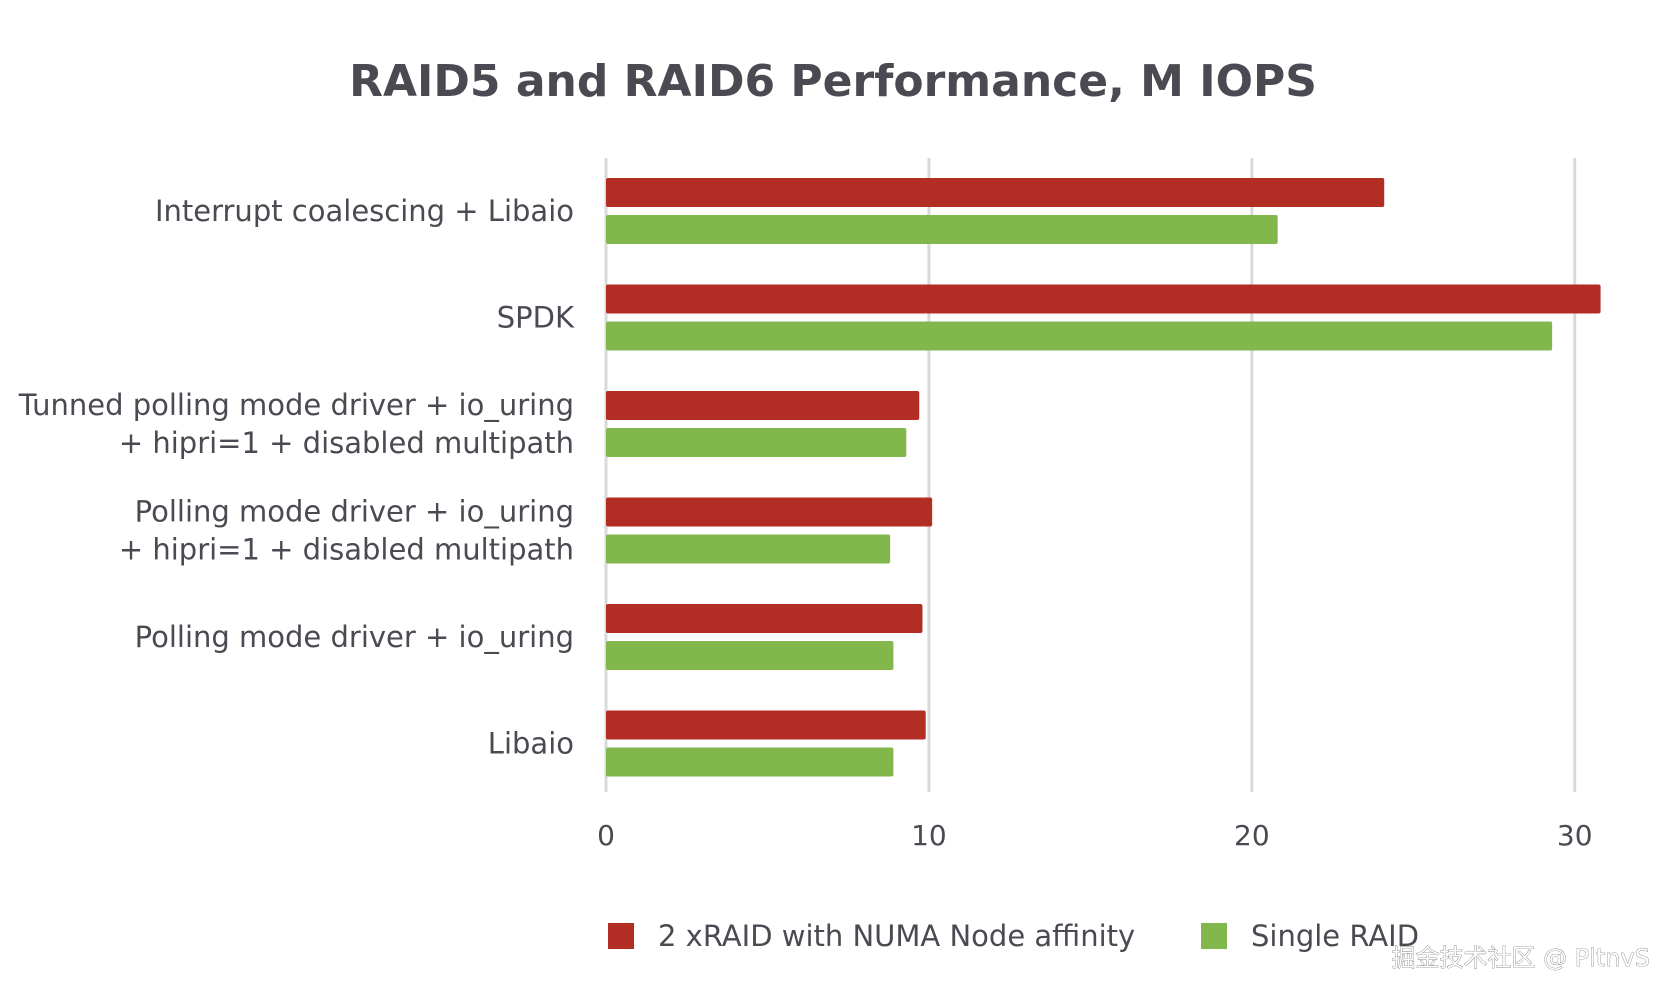  What do you see at coordinates (354, 512) in the screenshot?
I see `category-label-3-line-0: Polling mode driver + io_uring` at bounding box center [354, 512].